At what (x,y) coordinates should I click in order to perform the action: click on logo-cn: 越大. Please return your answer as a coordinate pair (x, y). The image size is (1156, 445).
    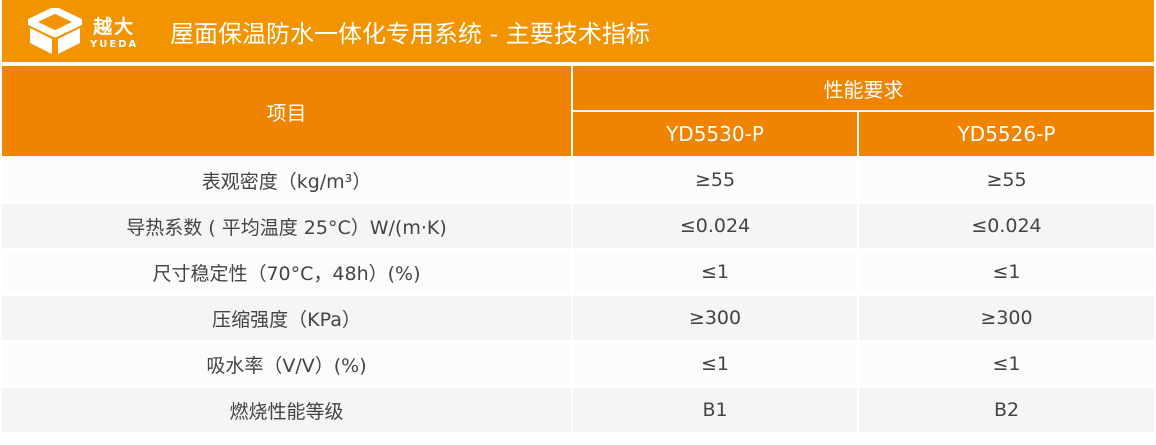
    Looking at the image, I should click on (114, 27).